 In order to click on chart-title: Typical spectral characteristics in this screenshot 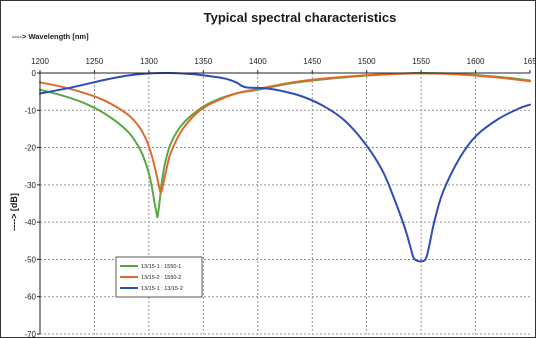, I will do `click(300, 17)`.